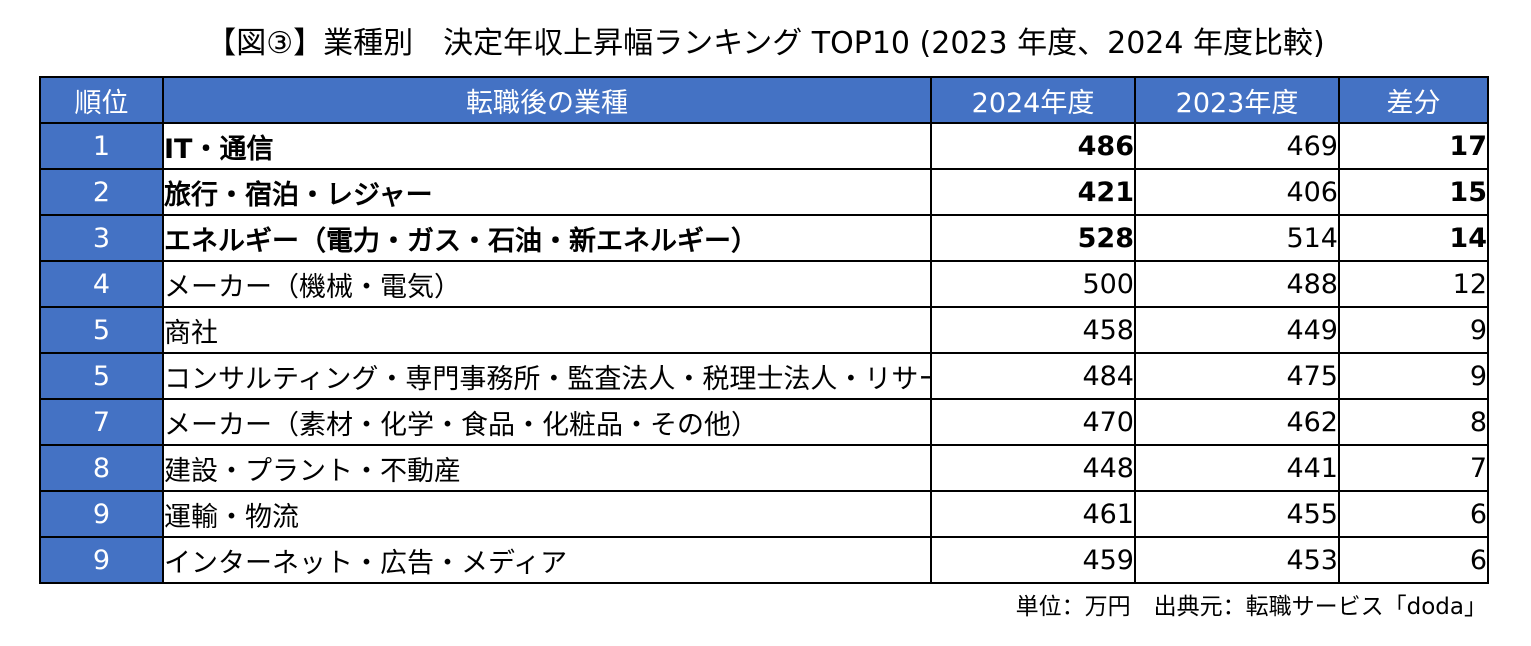 The width and height of the screenshot is (1531, 646). What do you see at coordinates (101, 238) in the screenshot?
I see `rank-cell: 3` at bounding box center [101, 238].